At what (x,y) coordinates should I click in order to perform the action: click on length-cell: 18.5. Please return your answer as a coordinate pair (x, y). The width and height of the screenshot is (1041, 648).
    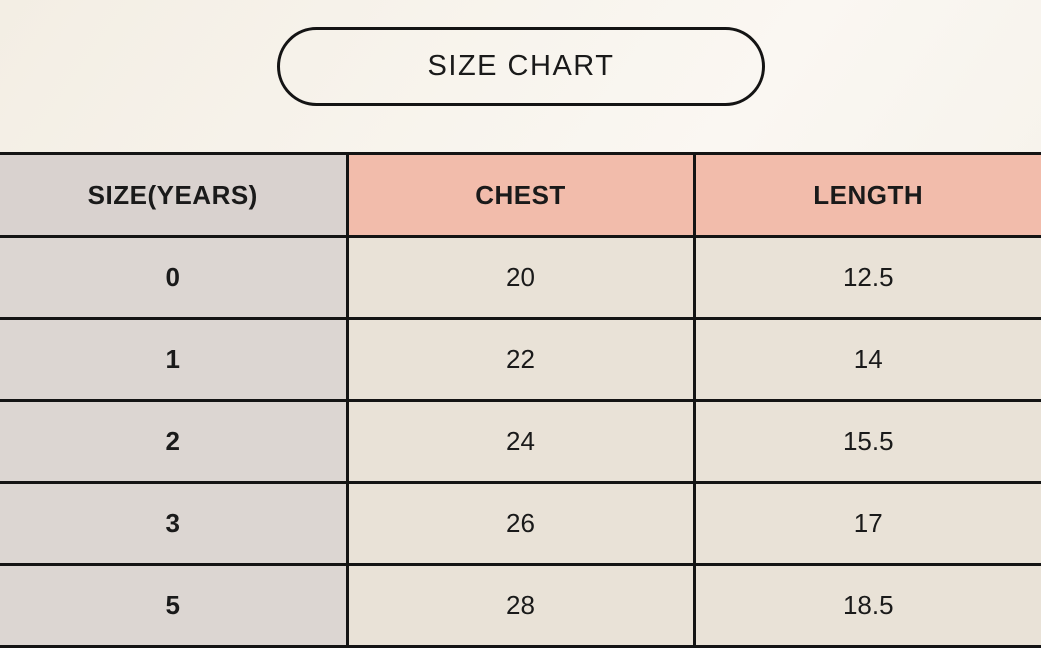
    Looking at the image, I should click on (866, 605).